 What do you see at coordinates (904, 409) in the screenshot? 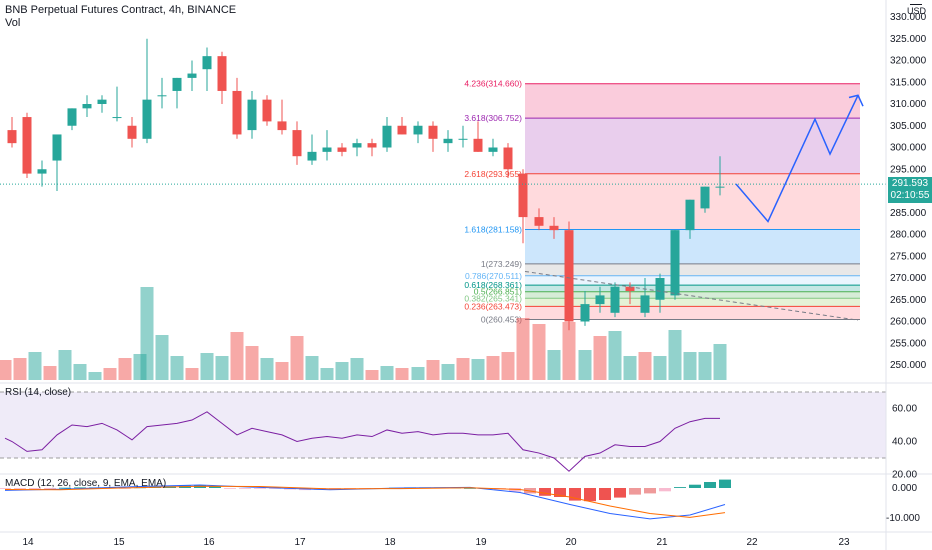
I see `rsi-tick-label: 60.00` at bounding box center [904, 409].